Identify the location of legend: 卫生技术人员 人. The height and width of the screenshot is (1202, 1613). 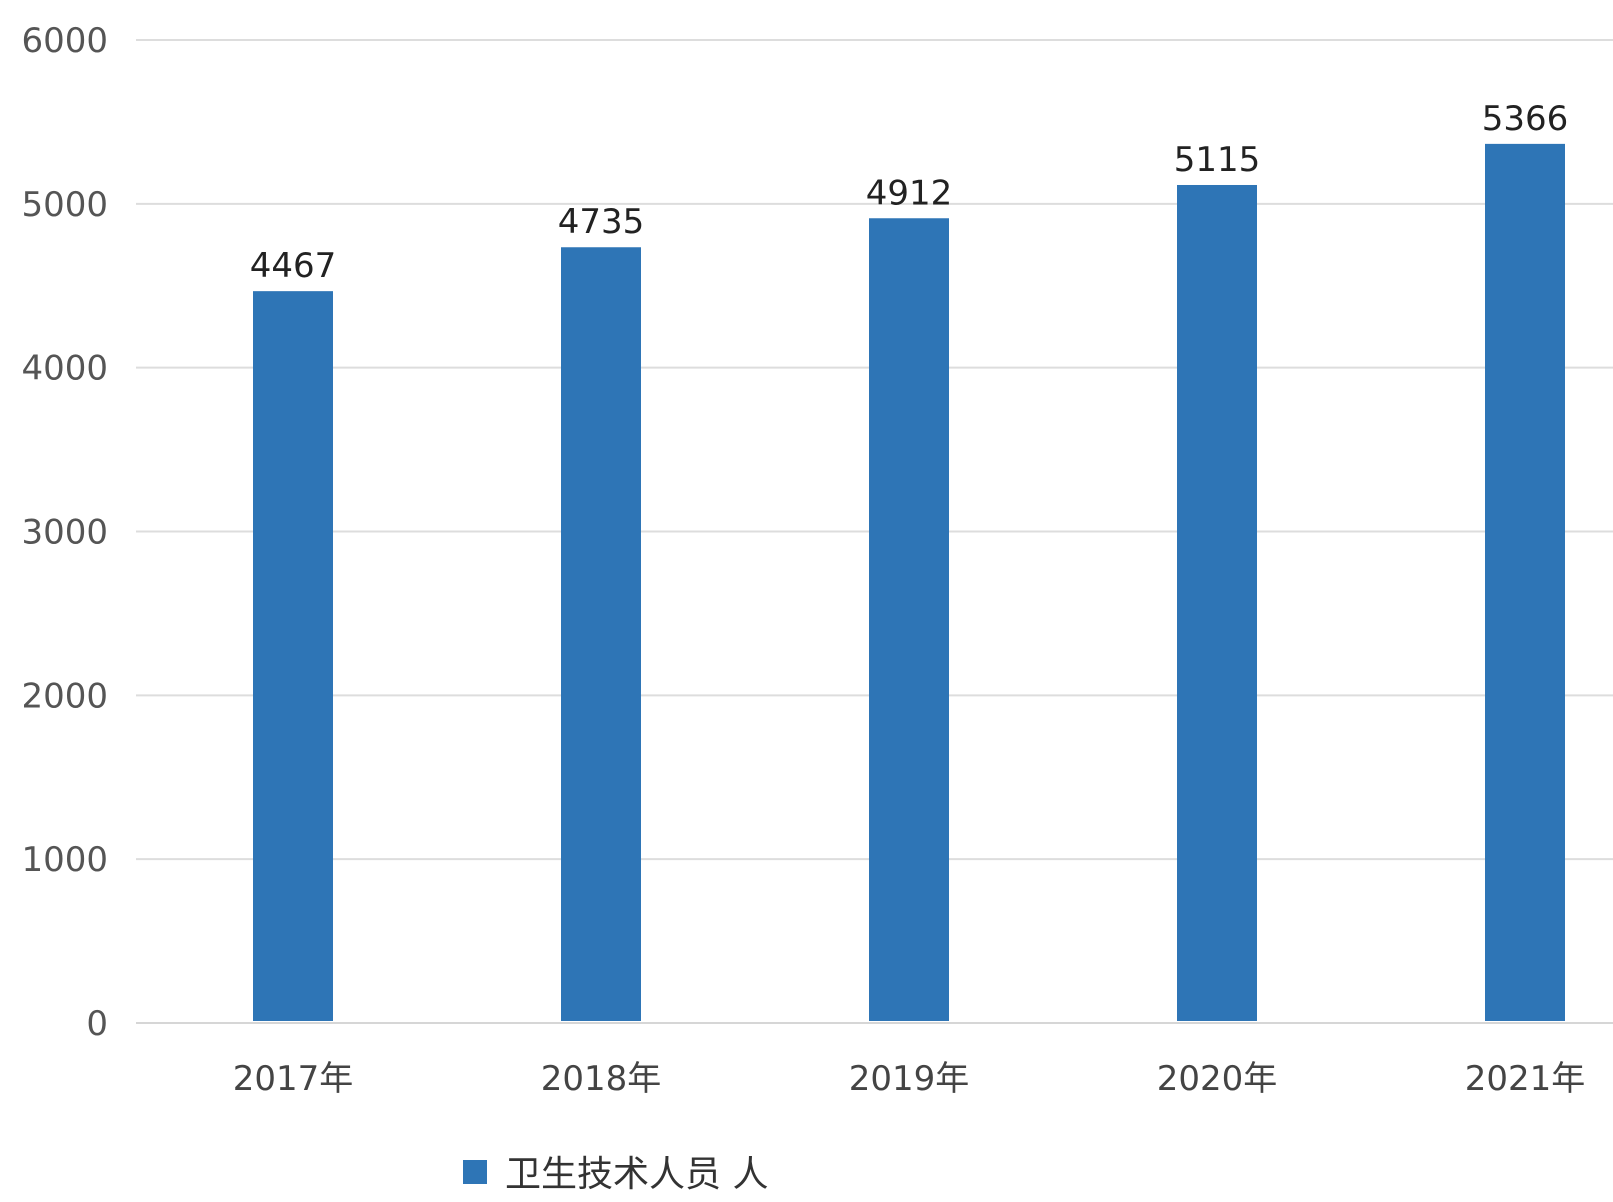
(615, 1174).